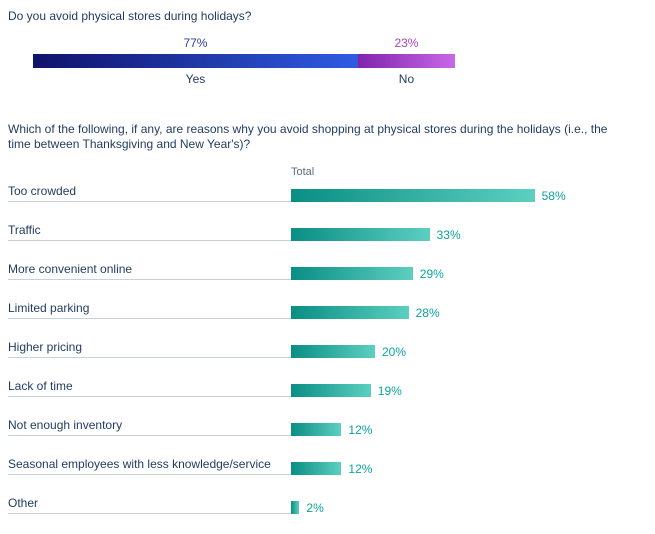 The height and width of the screenshot is (534, 655). Describe the element at coordinates (328, 338) in the screenshot. I see `reason-row: Higher pricing 20%` at that location.